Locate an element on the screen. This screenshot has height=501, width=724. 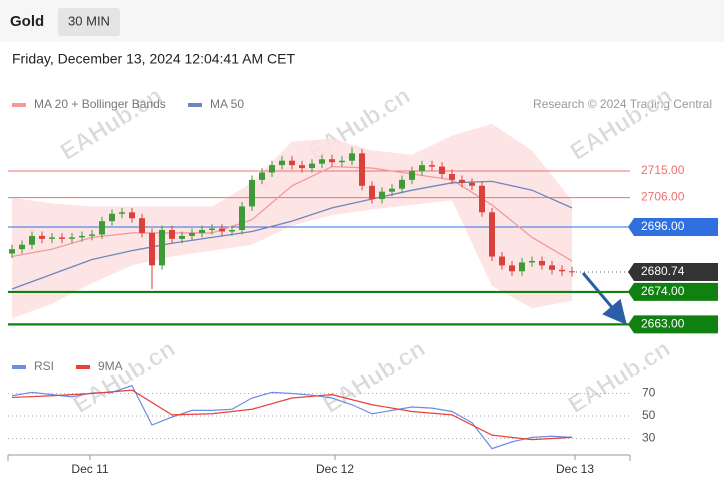
forecast-arrow is located at coordinates (604, 298).